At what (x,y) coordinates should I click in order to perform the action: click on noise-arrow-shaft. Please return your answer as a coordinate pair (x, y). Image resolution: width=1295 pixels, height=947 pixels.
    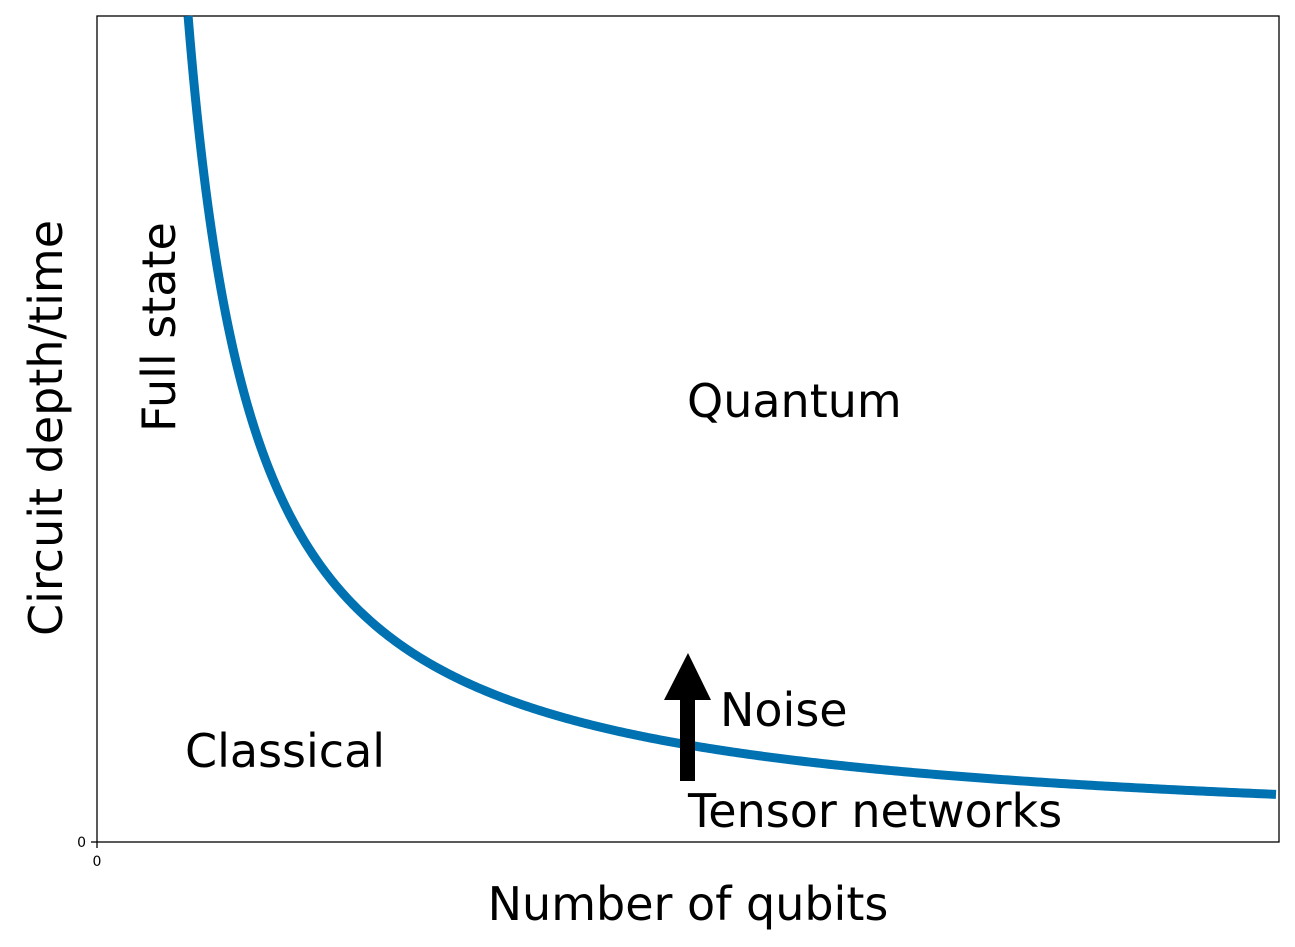
    Looking at the image, I should click on (687, 739).